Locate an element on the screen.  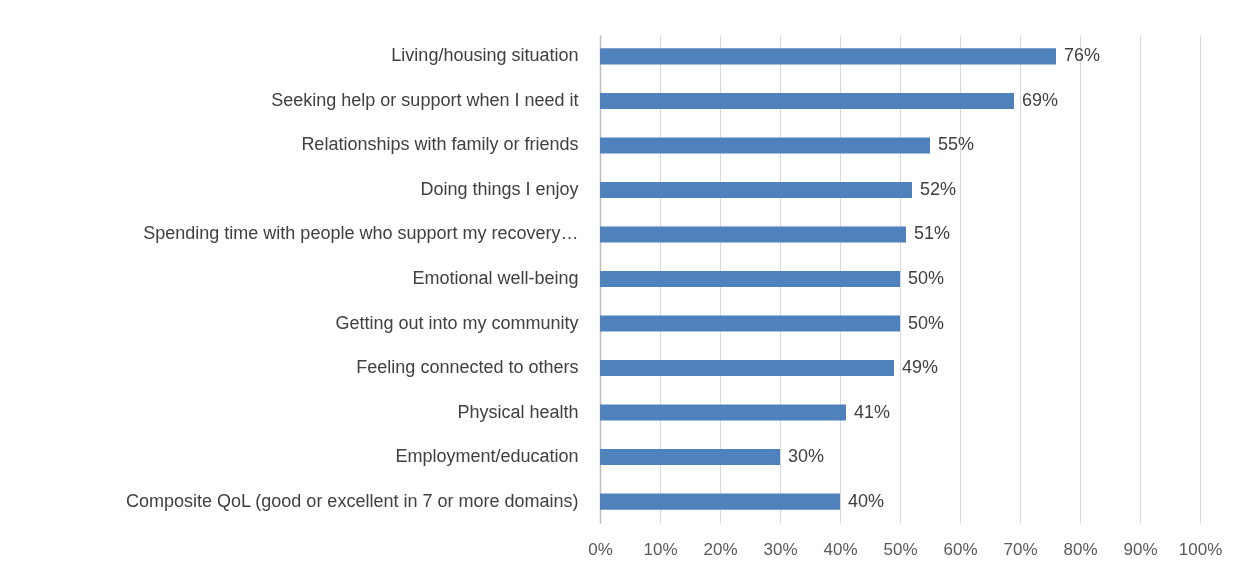
data-label: 30% is located at coordinates (806, 456).